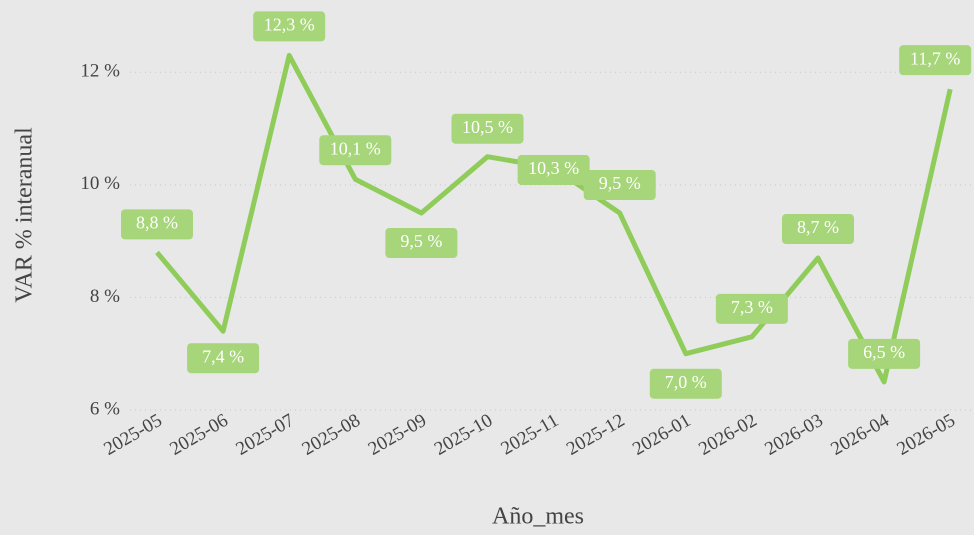 The width and height of the screenshot is (974, 535). I want to click on data-label-text: 10,3 %, so click(553, 168).